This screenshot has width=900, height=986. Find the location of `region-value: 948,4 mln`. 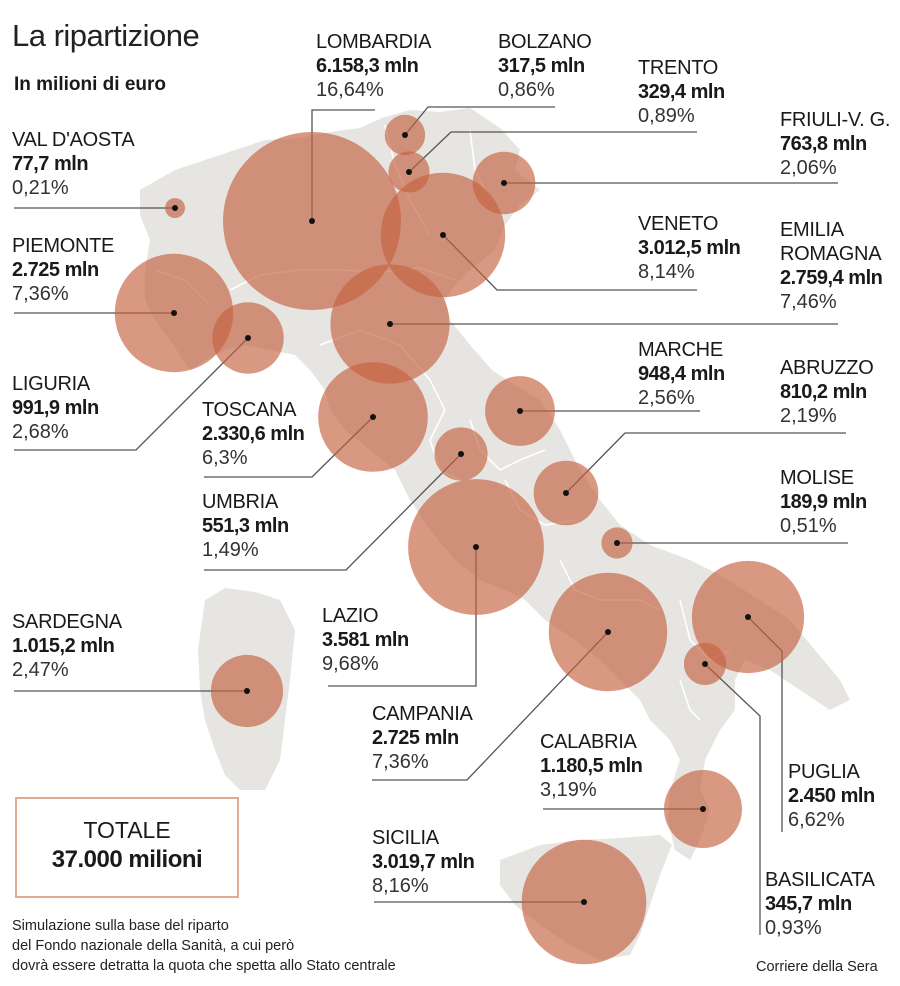

region-value: 948,4 mln is located at coordinates (681, 374).